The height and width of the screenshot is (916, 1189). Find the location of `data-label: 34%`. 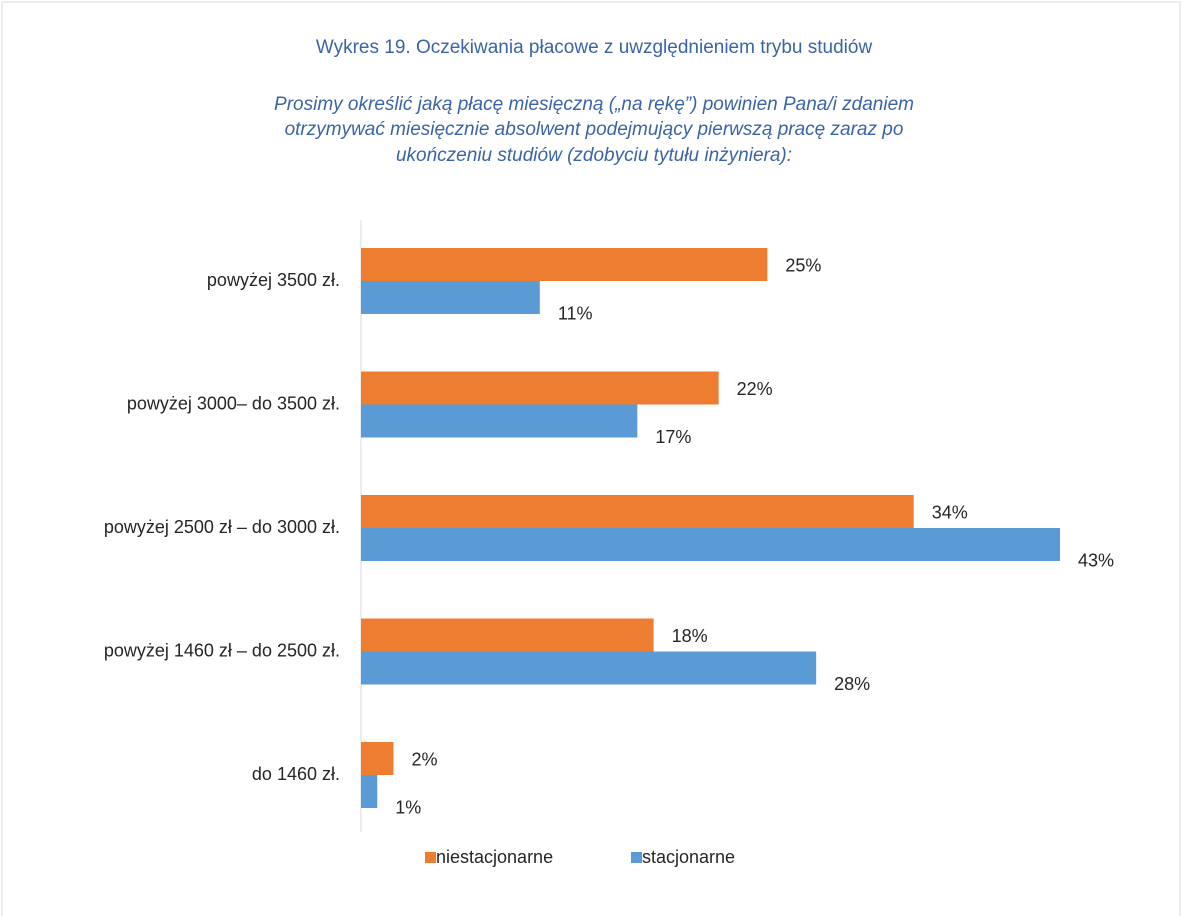

data-label: 34% is located at coordinates (950, 512).